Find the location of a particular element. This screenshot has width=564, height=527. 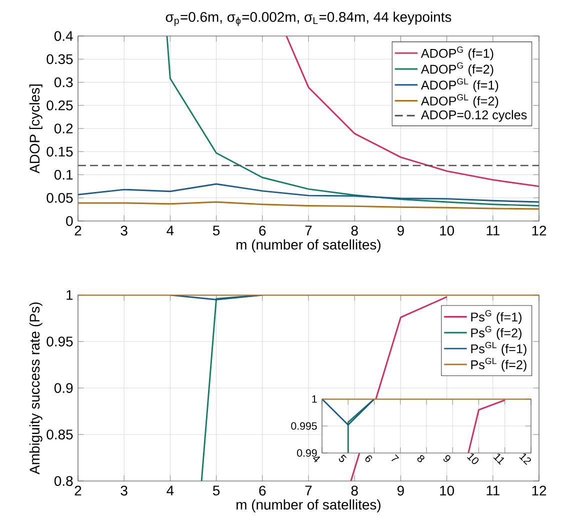

y-tick-label: 0.25 is located at coordinates (59, 105).